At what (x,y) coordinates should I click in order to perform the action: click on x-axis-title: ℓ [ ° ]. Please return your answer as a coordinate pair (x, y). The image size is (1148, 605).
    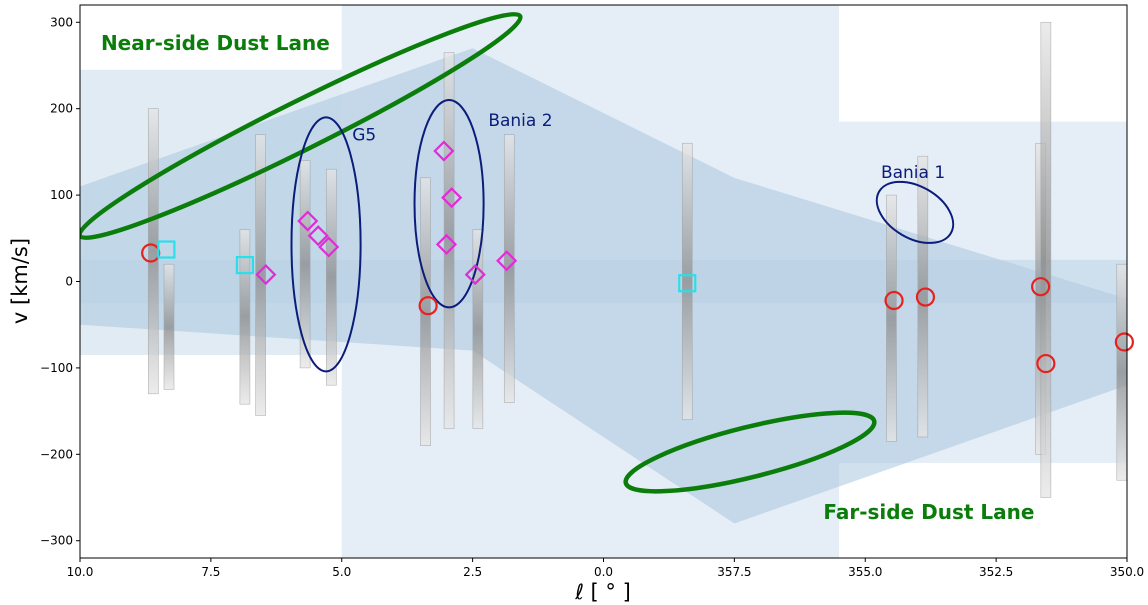
    Looking at the image, I should click on (602, 592).